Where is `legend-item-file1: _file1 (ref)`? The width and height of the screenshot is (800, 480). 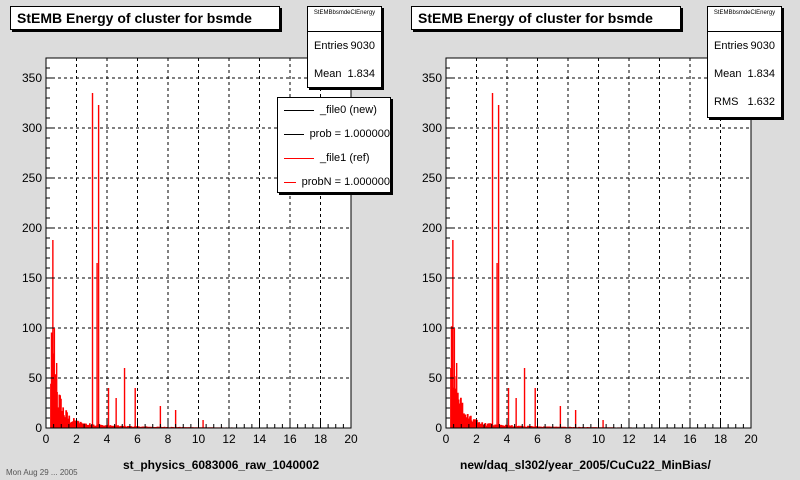 legend-item-file1: _file1 (ref) is located at coordinates (334, 158).